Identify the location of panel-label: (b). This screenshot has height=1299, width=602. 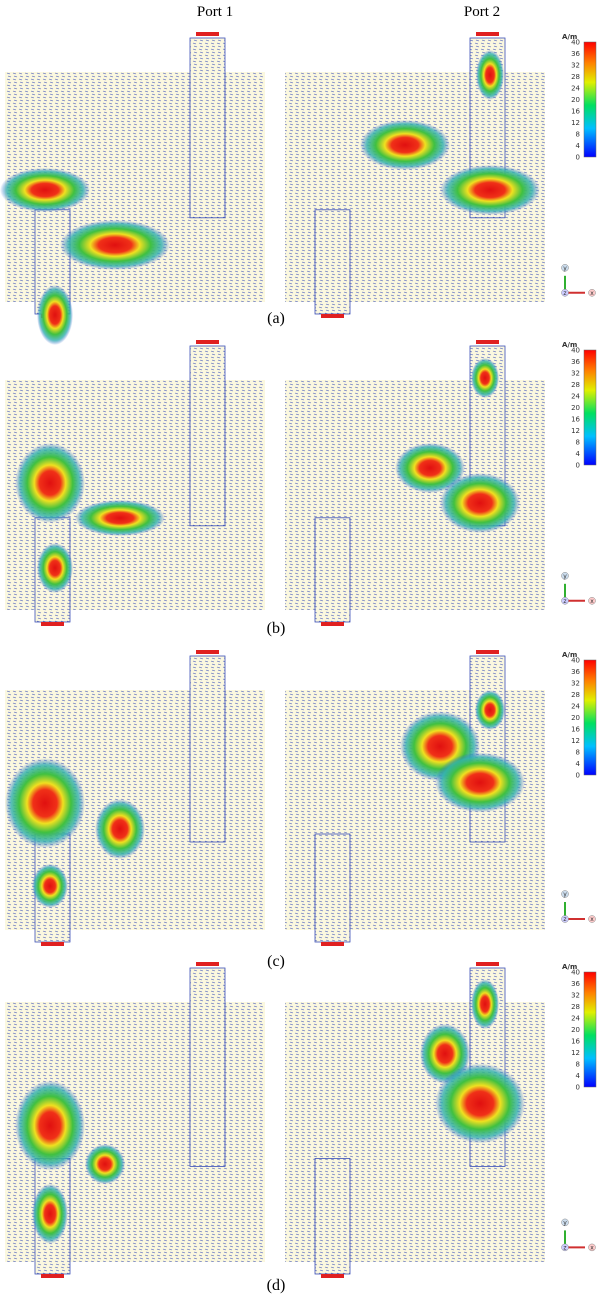
(276, 628).